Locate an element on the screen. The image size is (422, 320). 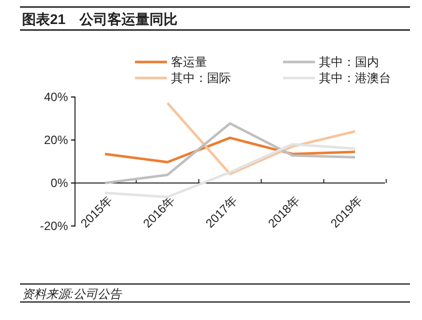
y-tick-label: 40% is located at coordinates (56, 97).